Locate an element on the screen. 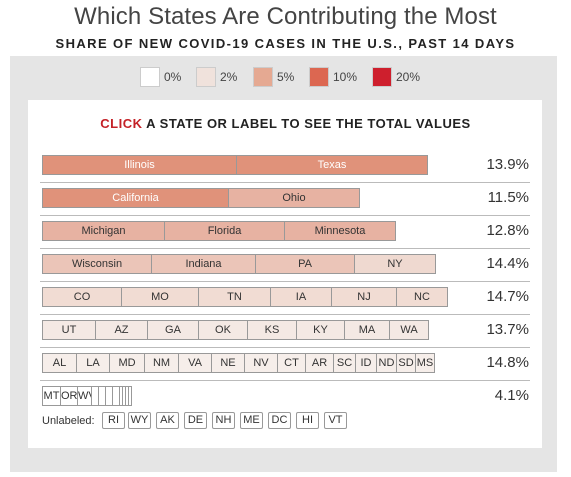  instruction-rest: A STATE OR LABEL TO SEE THE TOTAL VALUES is located at coordinates (306, 123).